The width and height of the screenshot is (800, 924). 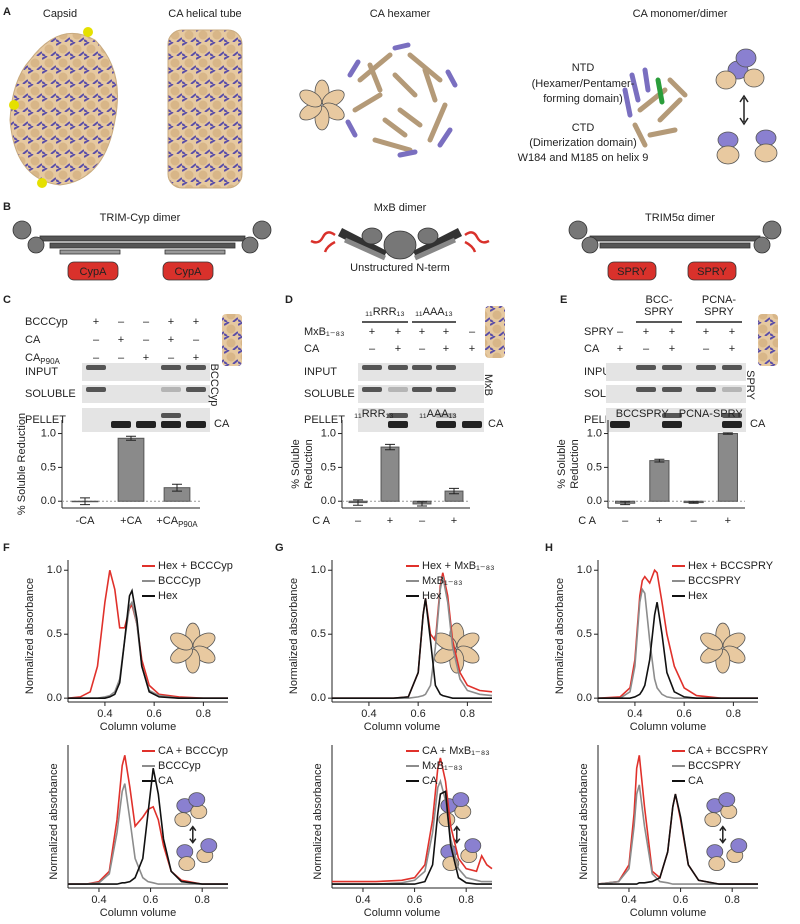 I want to click on tube-thumbnails, so click(x=500, y=336).